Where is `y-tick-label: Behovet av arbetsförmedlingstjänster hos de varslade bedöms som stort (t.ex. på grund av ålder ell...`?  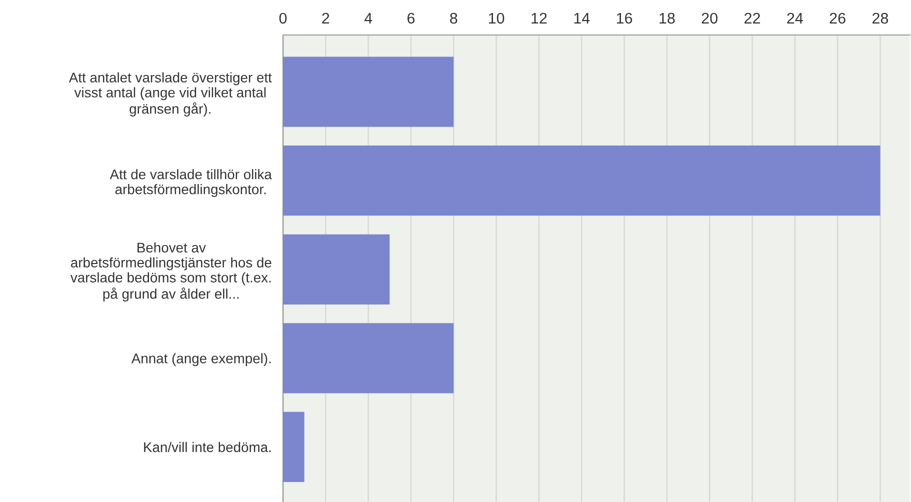 y-tick-label: Behovet av arbetsförmedlingstjänster hos de varslade bedöms som stort (t.ex. på grund av ålder ell... is located at coordinates (171, 272).